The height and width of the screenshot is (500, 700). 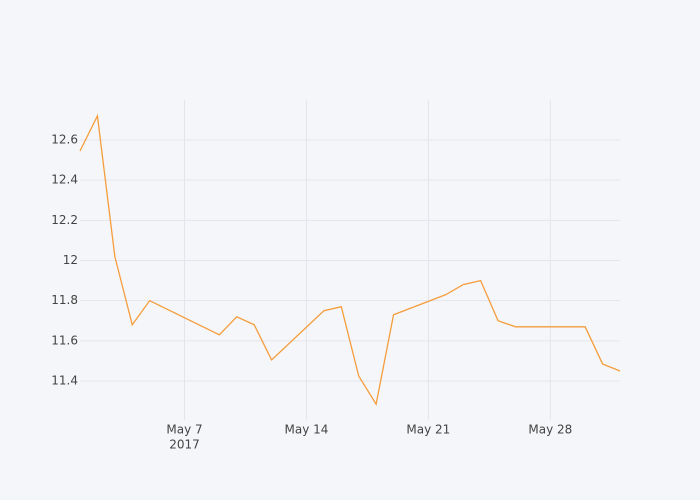 What do you see at coordinates (428, 430) in the screenshot?
I see `x-tick-label: May 21` at bounding box center [428, 430].